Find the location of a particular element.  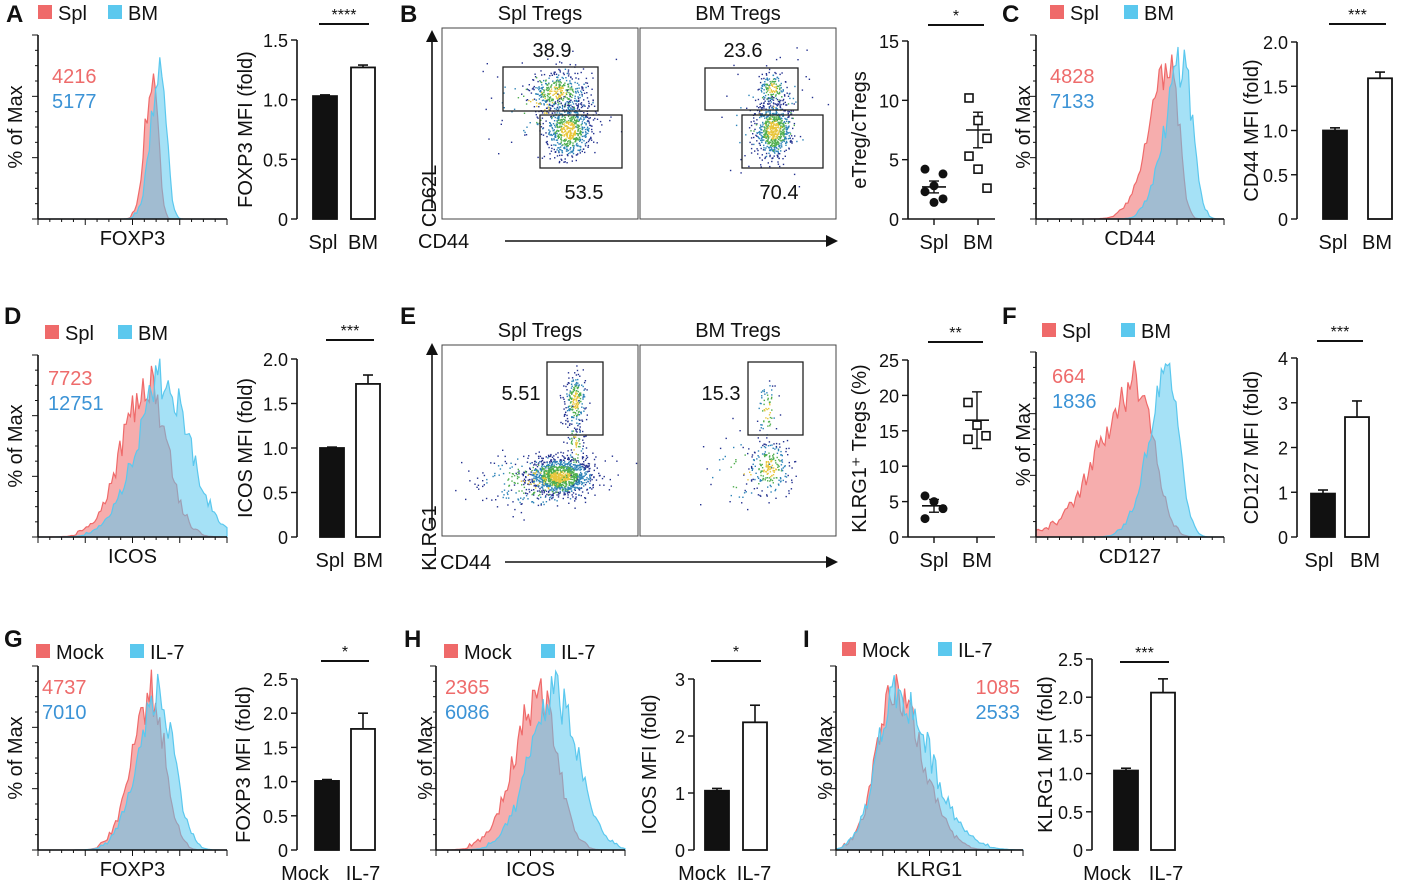

plot-frame is located at coordinates (540, 123).